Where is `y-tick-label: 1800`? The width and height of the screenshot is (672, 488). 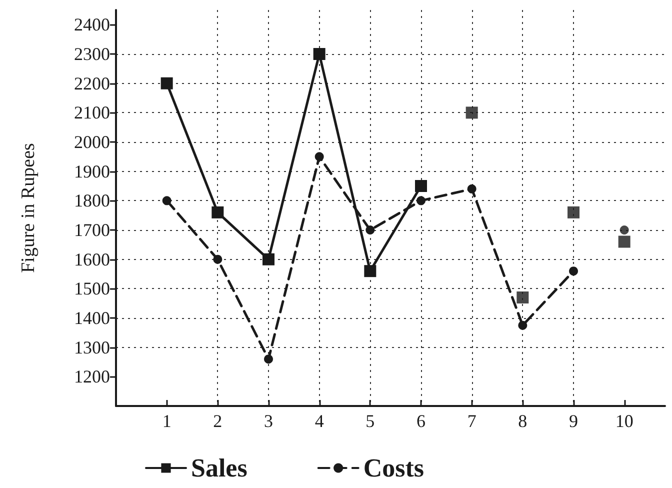 y-tick-label: 1800 is located at coordinates (92, 200).